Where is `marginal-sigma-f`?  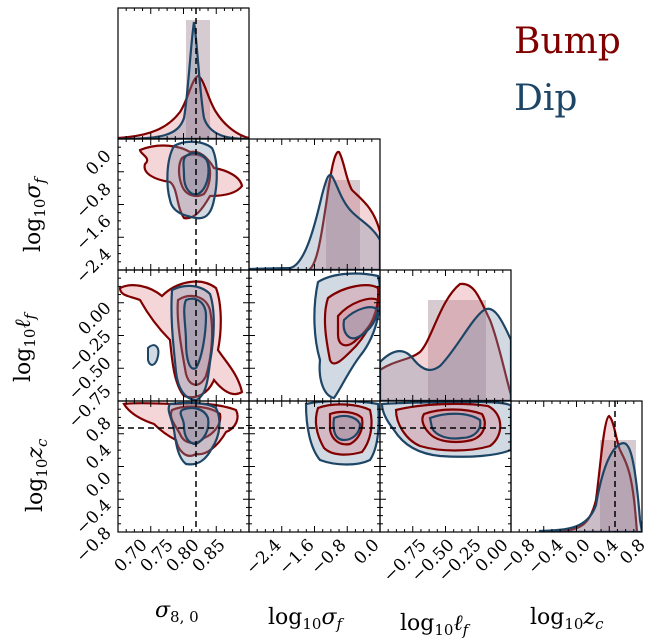
marginal-sigma-f is located at coordinates (314, 210).